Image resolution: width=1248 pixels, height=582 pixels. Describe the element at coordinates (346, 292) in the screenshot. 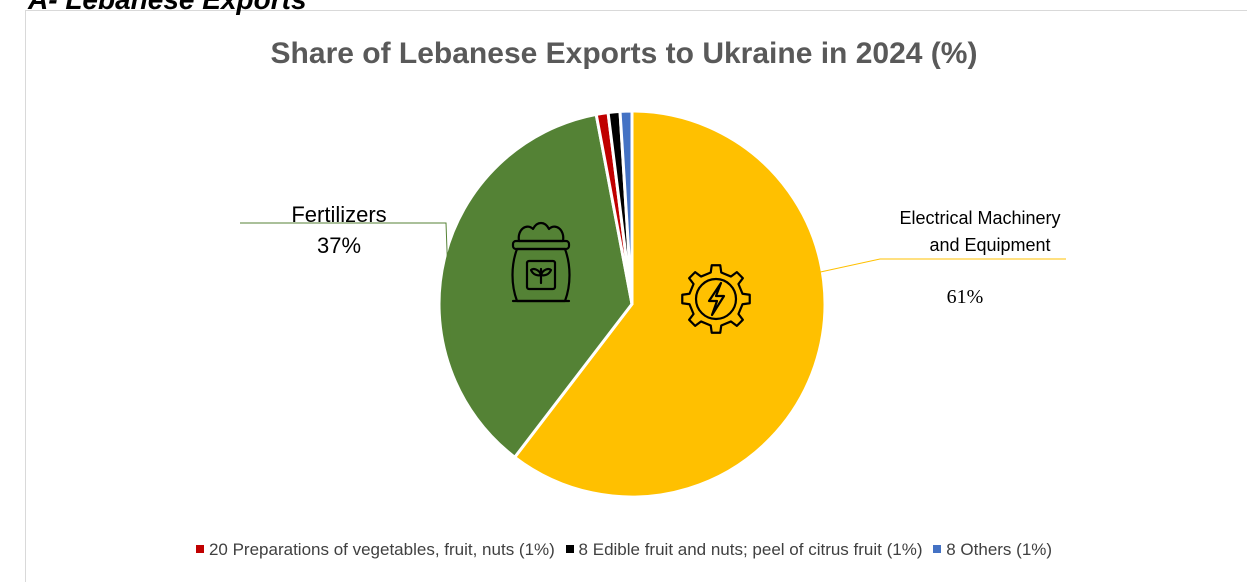

I see `leader-line-fertilizers` at that location.